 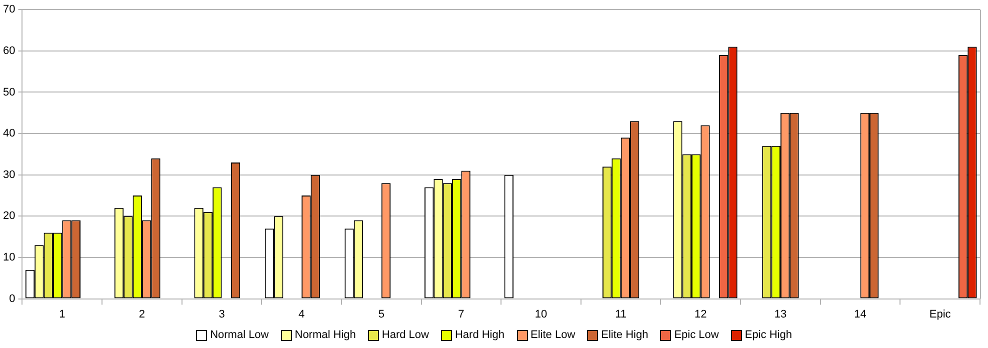 What do you see at coordinates (624, 335) in the screenshot?
I see `legend-label: Elite High` at bounding box center [624, 335].